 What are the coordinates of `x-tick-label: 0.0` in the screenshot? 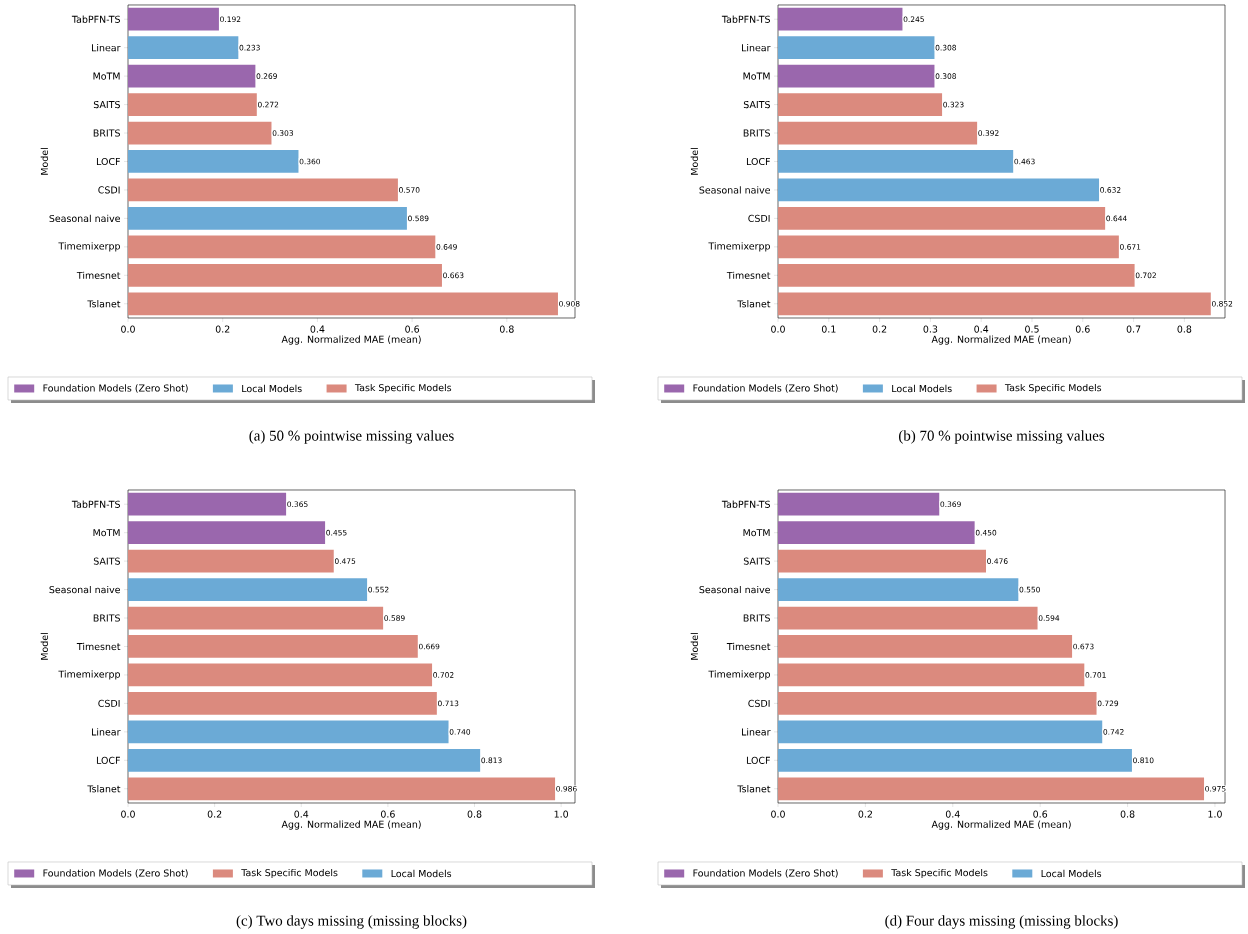 It's located at (778, 329).